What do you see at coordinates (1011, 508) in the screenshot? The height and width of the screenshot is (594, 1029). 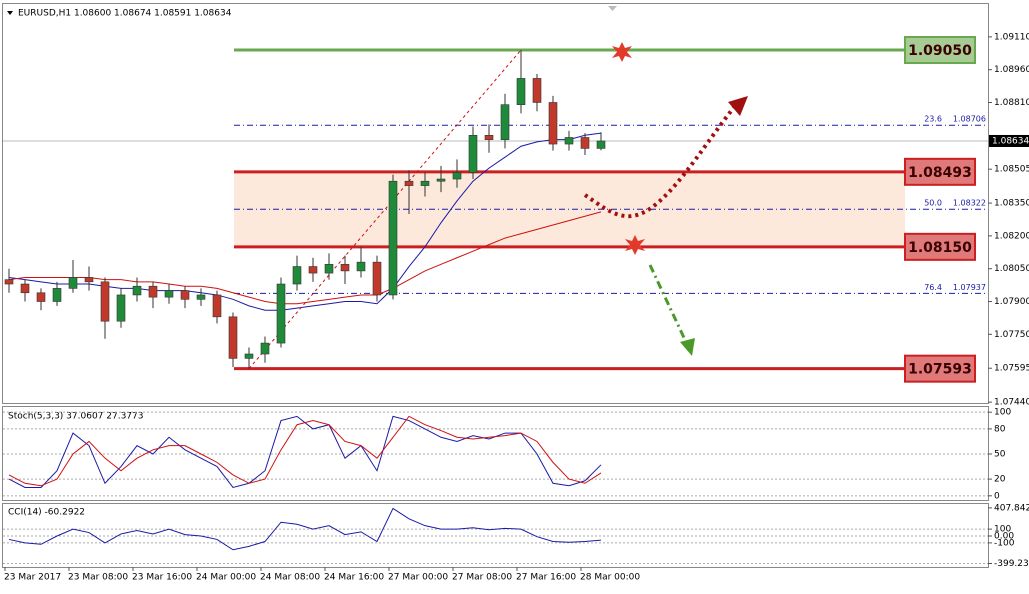 I see `y-tick-label: 407.8428` at bounding box center [1011, 508].